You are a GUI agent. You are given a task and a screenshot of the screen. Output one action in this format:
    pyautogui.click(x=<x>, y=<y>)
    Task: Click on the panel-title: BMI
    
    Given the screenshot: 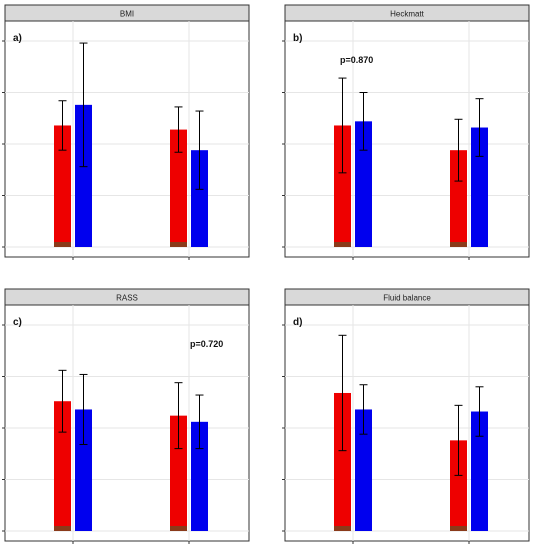 What is the action you would take?
    pyautogui.click(x=127, y=14)
    